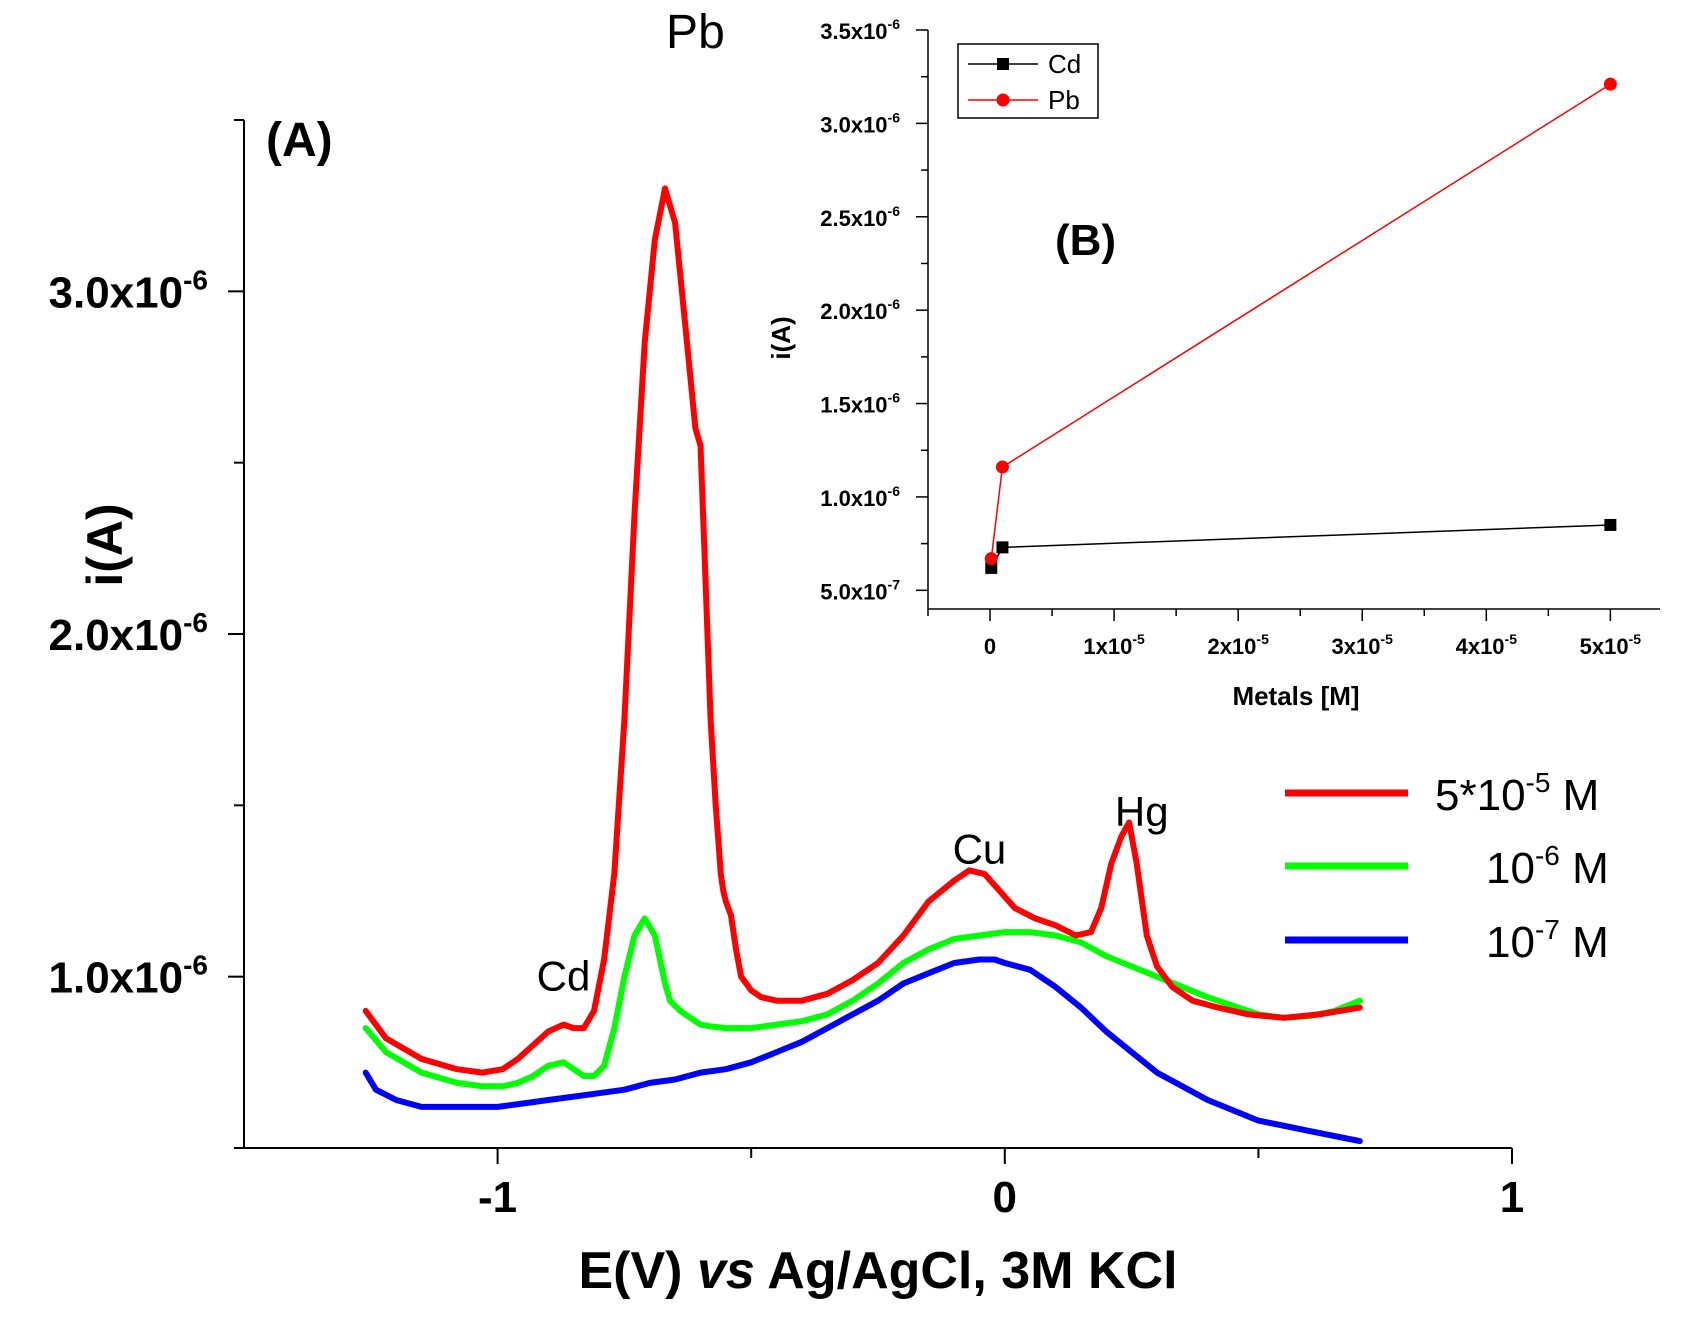 The image size is (1684, 1328). Describe the element at coordinates (862, 1002) in the screenshot. I see `series-line--6` at that location.